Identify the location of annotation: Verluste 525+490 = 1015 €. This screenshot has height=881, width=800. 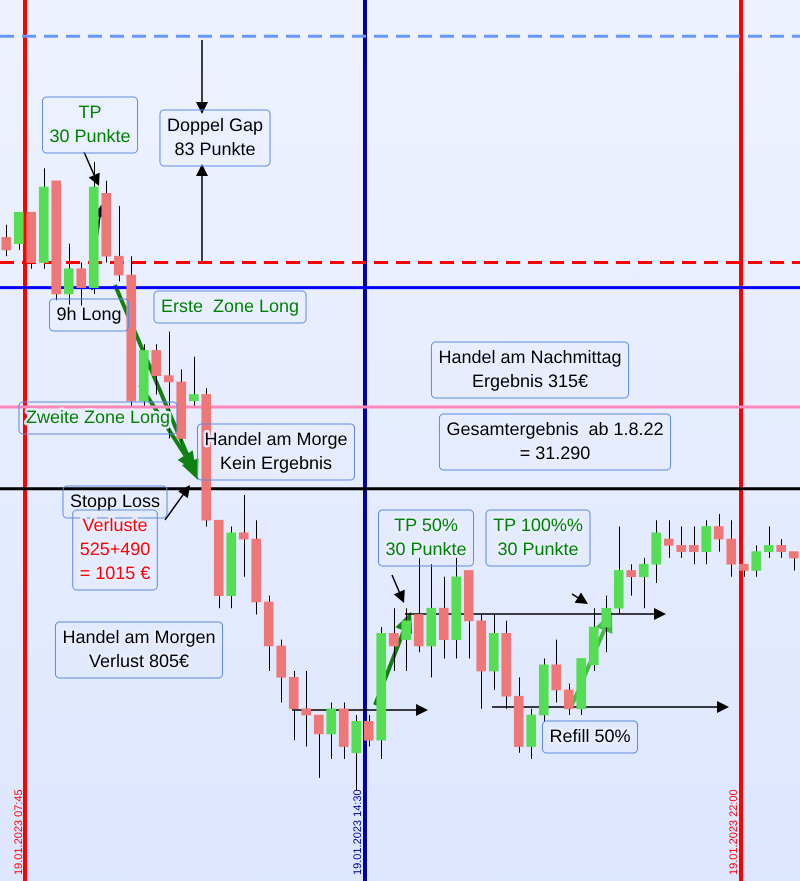
(115, 548).